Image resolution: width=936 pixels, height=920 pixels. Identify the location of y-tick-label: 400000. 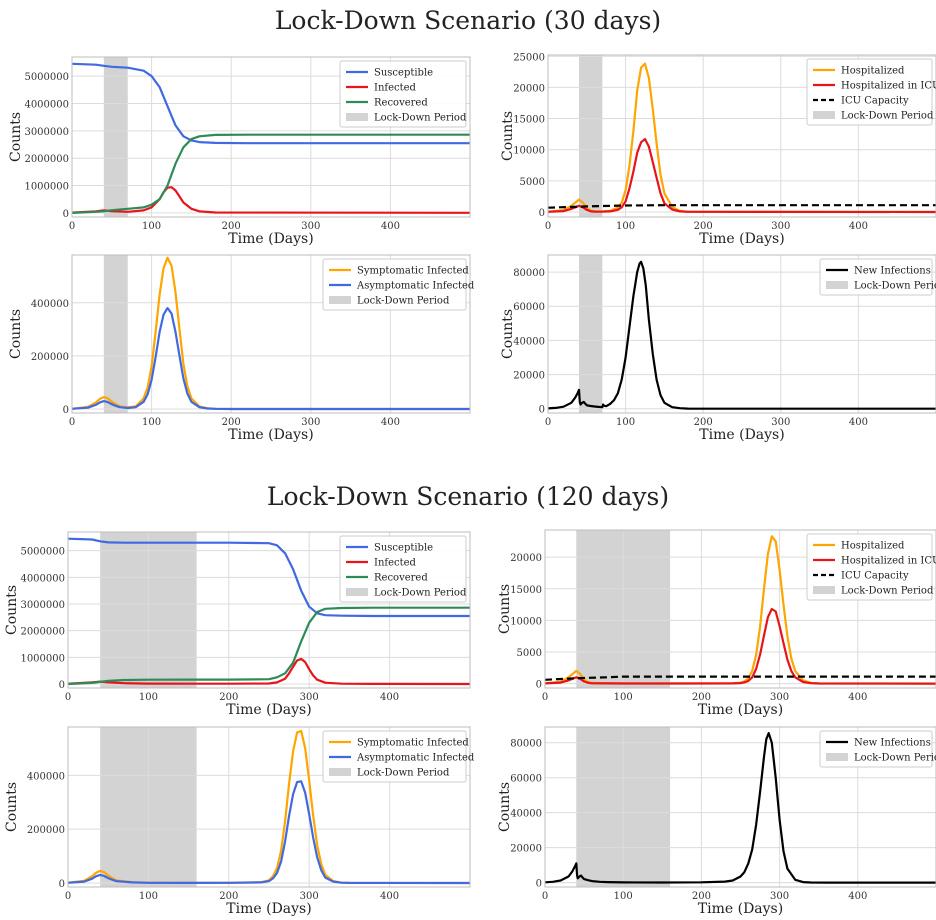
(46, 776).